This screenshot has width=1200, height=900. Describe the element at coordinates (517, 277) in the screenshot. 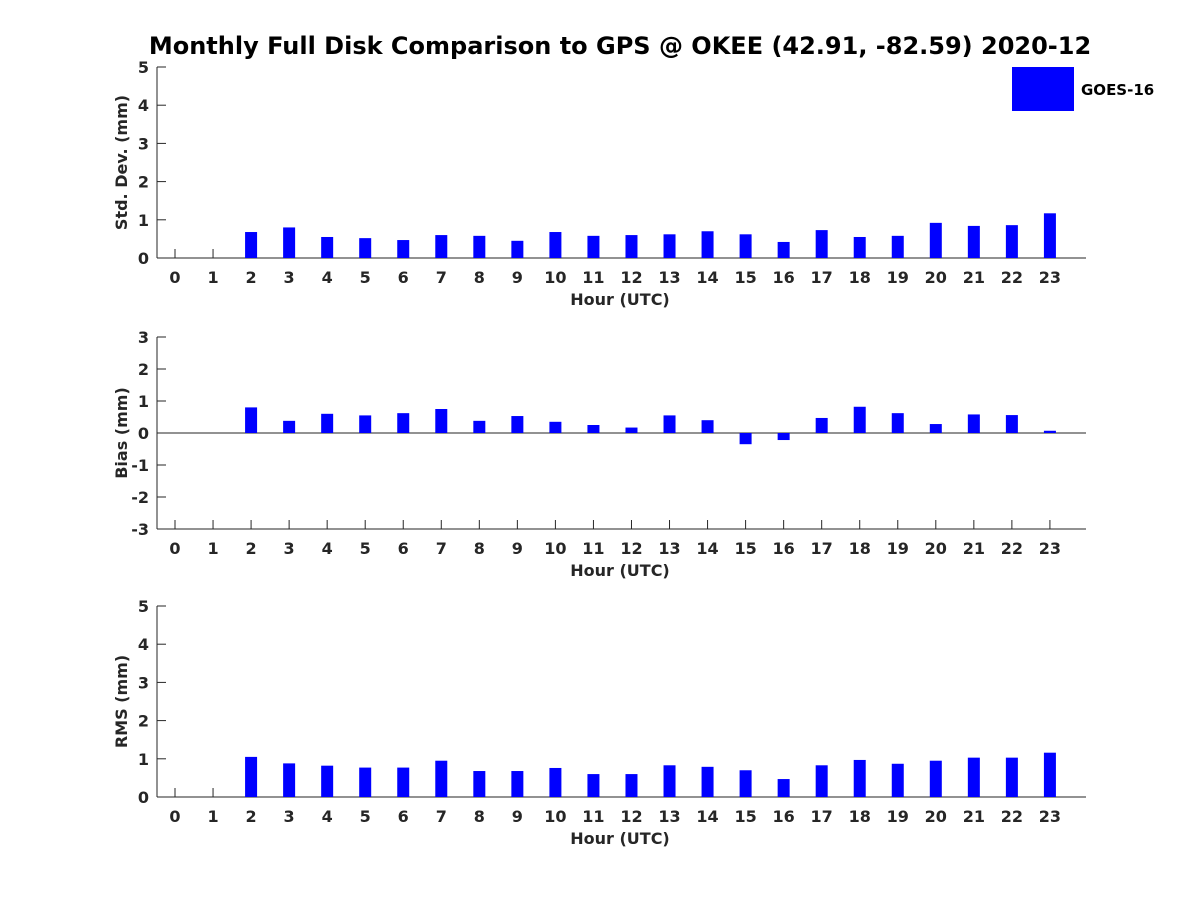

I see `std-dev-x-tick-label: 9` at that location.